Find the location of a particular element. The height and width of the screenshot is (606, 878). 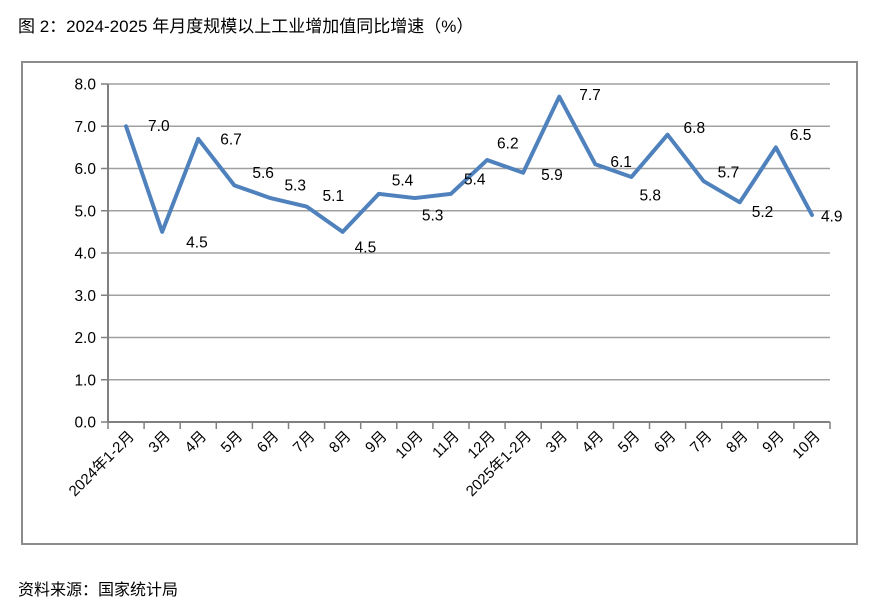

data-point-label: 4.9 is located at coordinates (832, 216).